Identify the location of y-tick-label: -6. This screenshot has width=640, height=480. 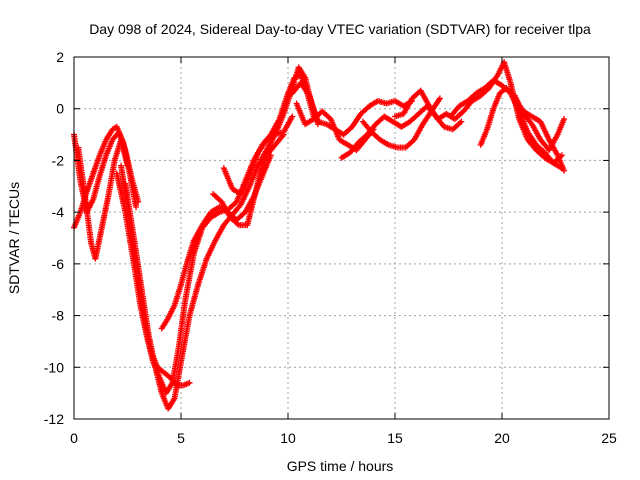
(58, 264).